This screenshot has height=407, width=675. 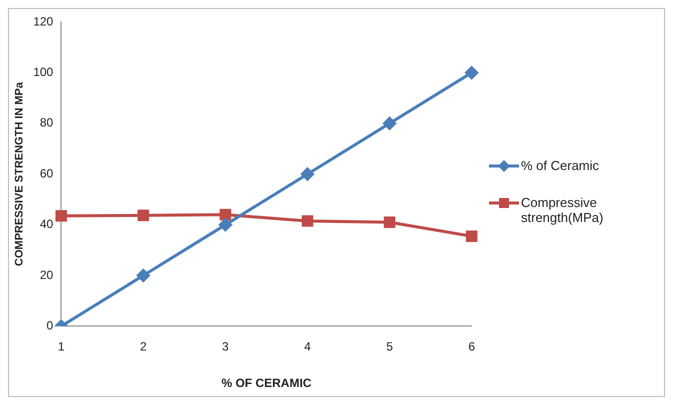 What do you see at coordinates (43, 21) in the screenshot?
I see `y-tick-label: 120` at bounding box center [43, 21].